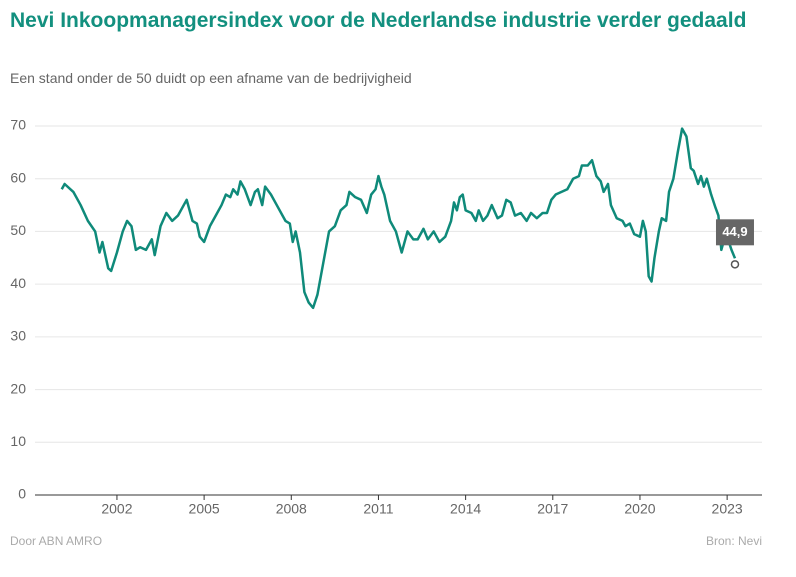  Describe the element at coordinates (291, 509) in the screenshot. I see `x-tick-label: 2008` at that location.